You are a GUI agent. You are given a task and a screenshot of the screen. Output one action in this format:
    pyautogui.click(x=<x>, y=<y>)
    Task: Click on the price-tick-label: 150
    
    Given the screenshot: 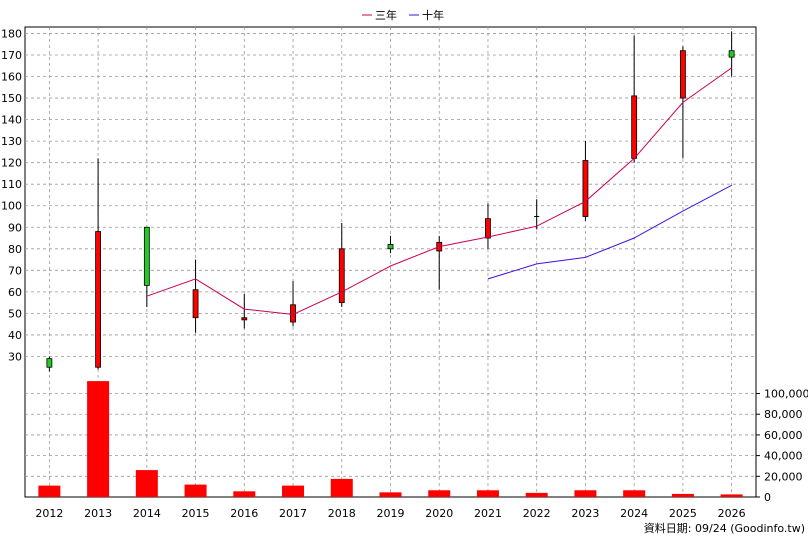 What is the action you would take?
    pyautogui.click(x=11, y=98)
    